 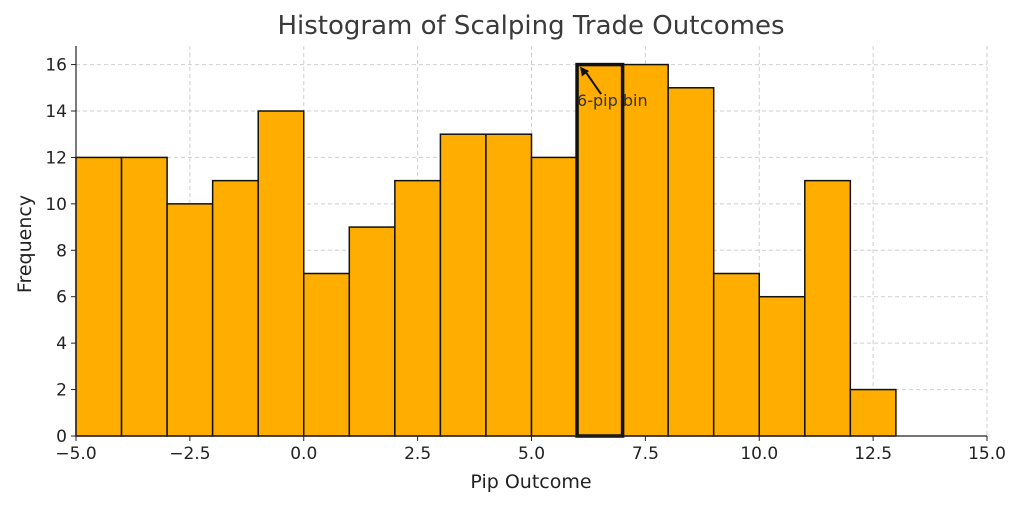 What do you see at coordinates (759, 454) in the screenshot?
I see `x-tick-label: 10.0` at bounding box center [759, 454].